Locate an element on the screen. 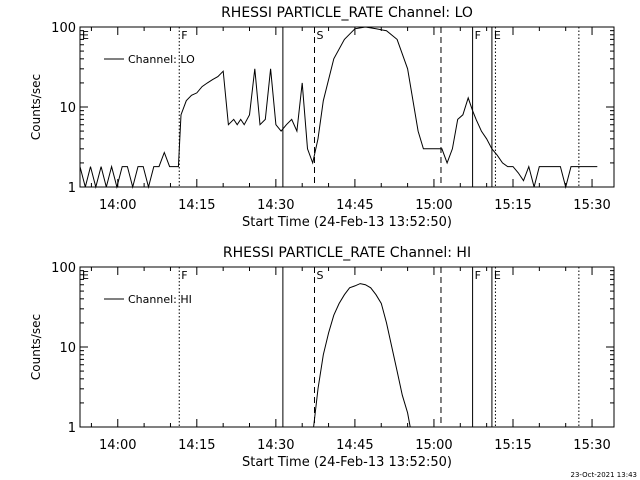  legend-label: Channel: LO is located at coordinates (161, 59).